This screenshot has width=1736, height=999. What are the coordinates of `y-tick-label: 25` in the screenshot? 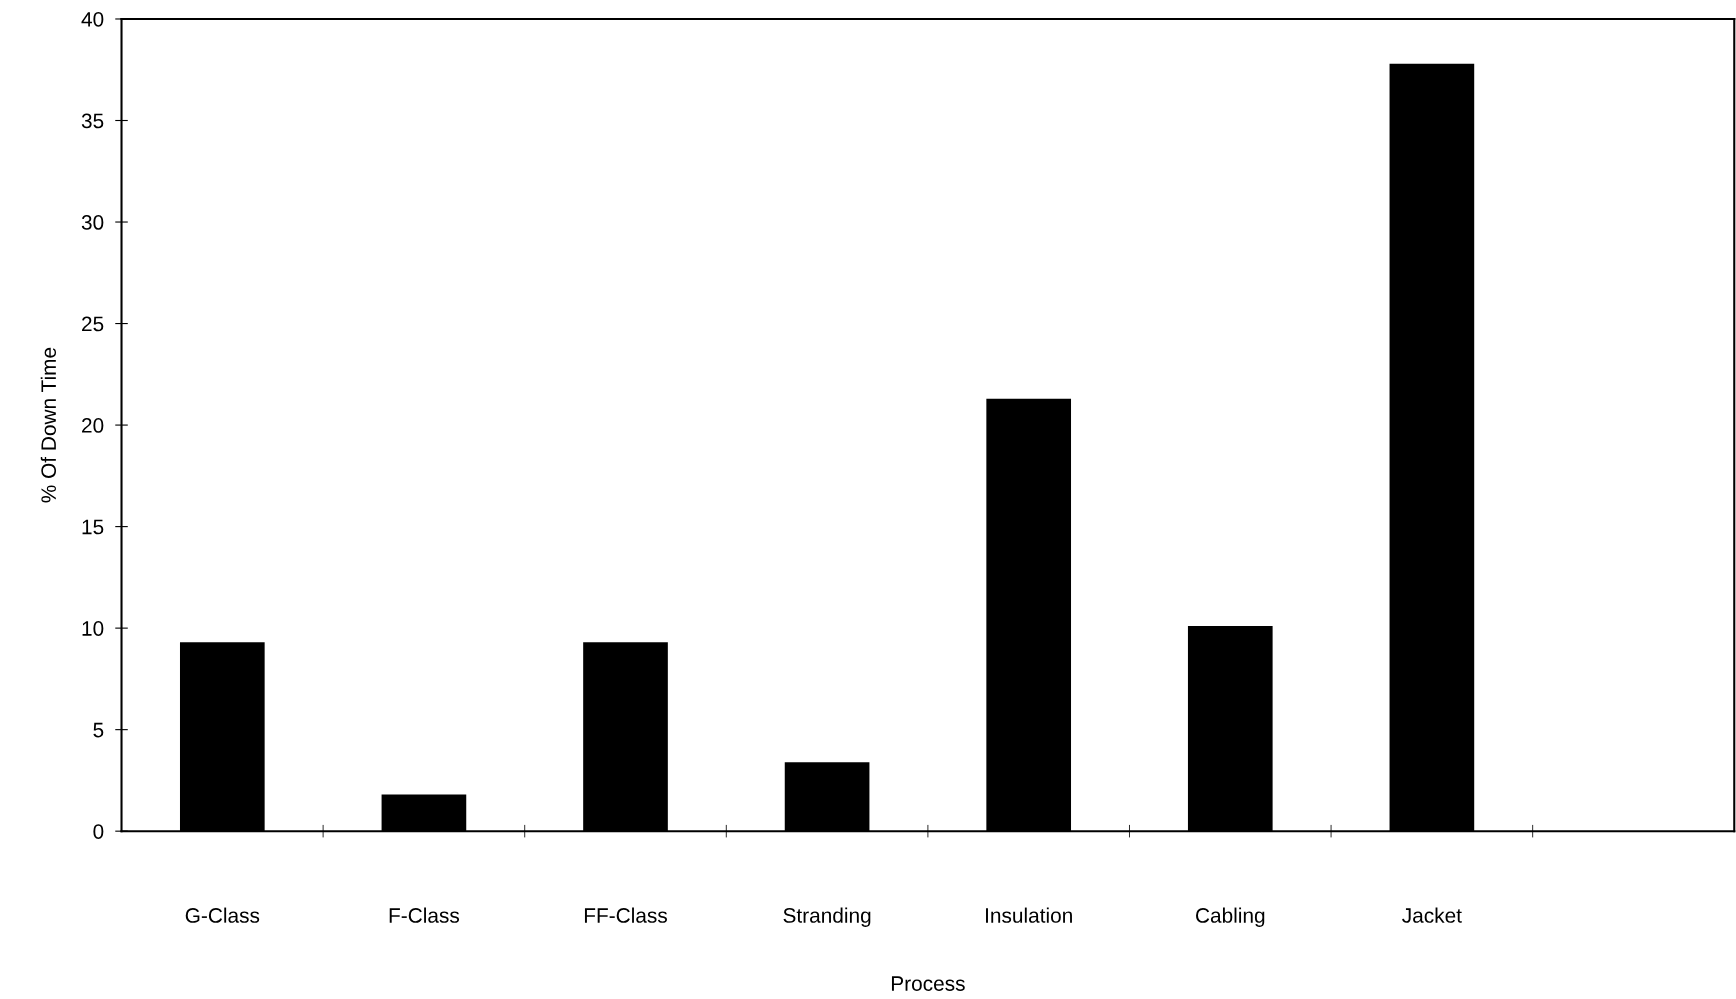 It's located at (93, 324).